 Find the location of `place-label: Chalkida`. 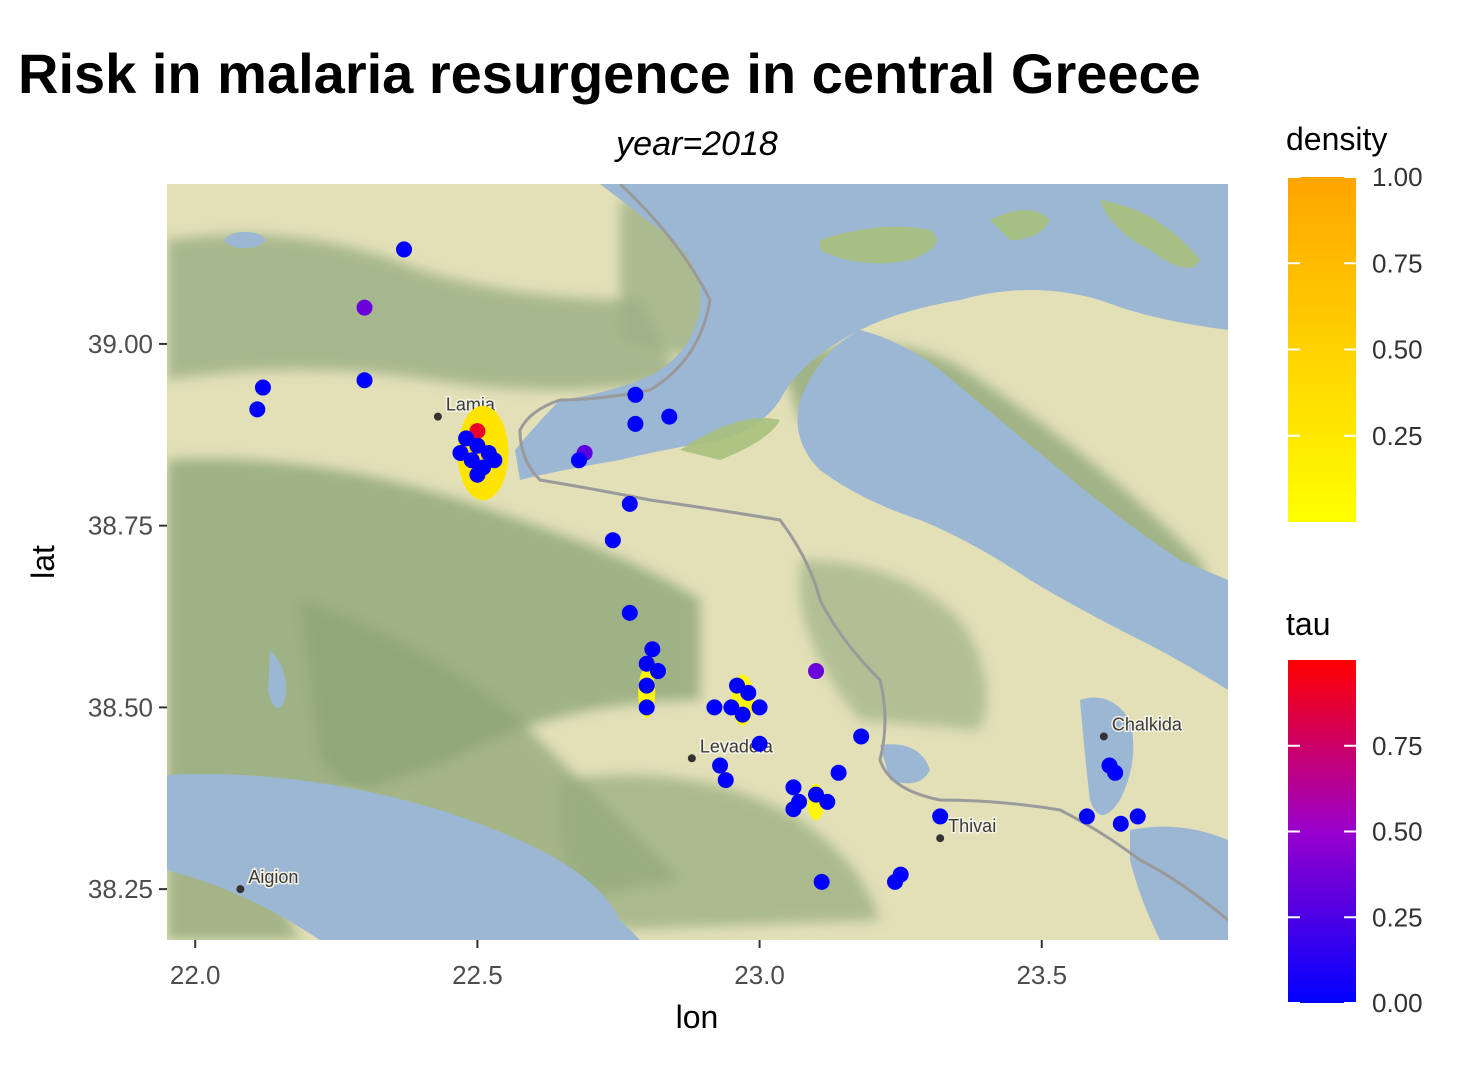

place-label: Chalkida is located at coordinates (1147, 724).